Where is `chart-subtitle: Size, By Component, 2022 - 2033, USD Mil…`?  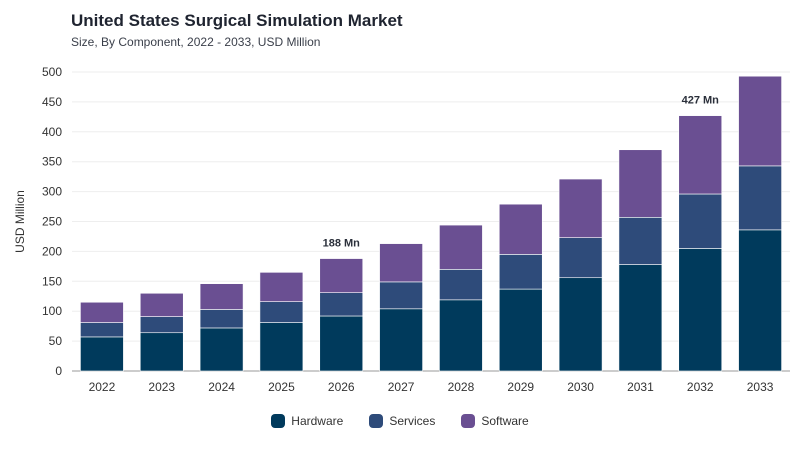 chart-subtitle: Size, By Component, 2022 - 2033, USD Mil… is located at coordinates (196, 42).